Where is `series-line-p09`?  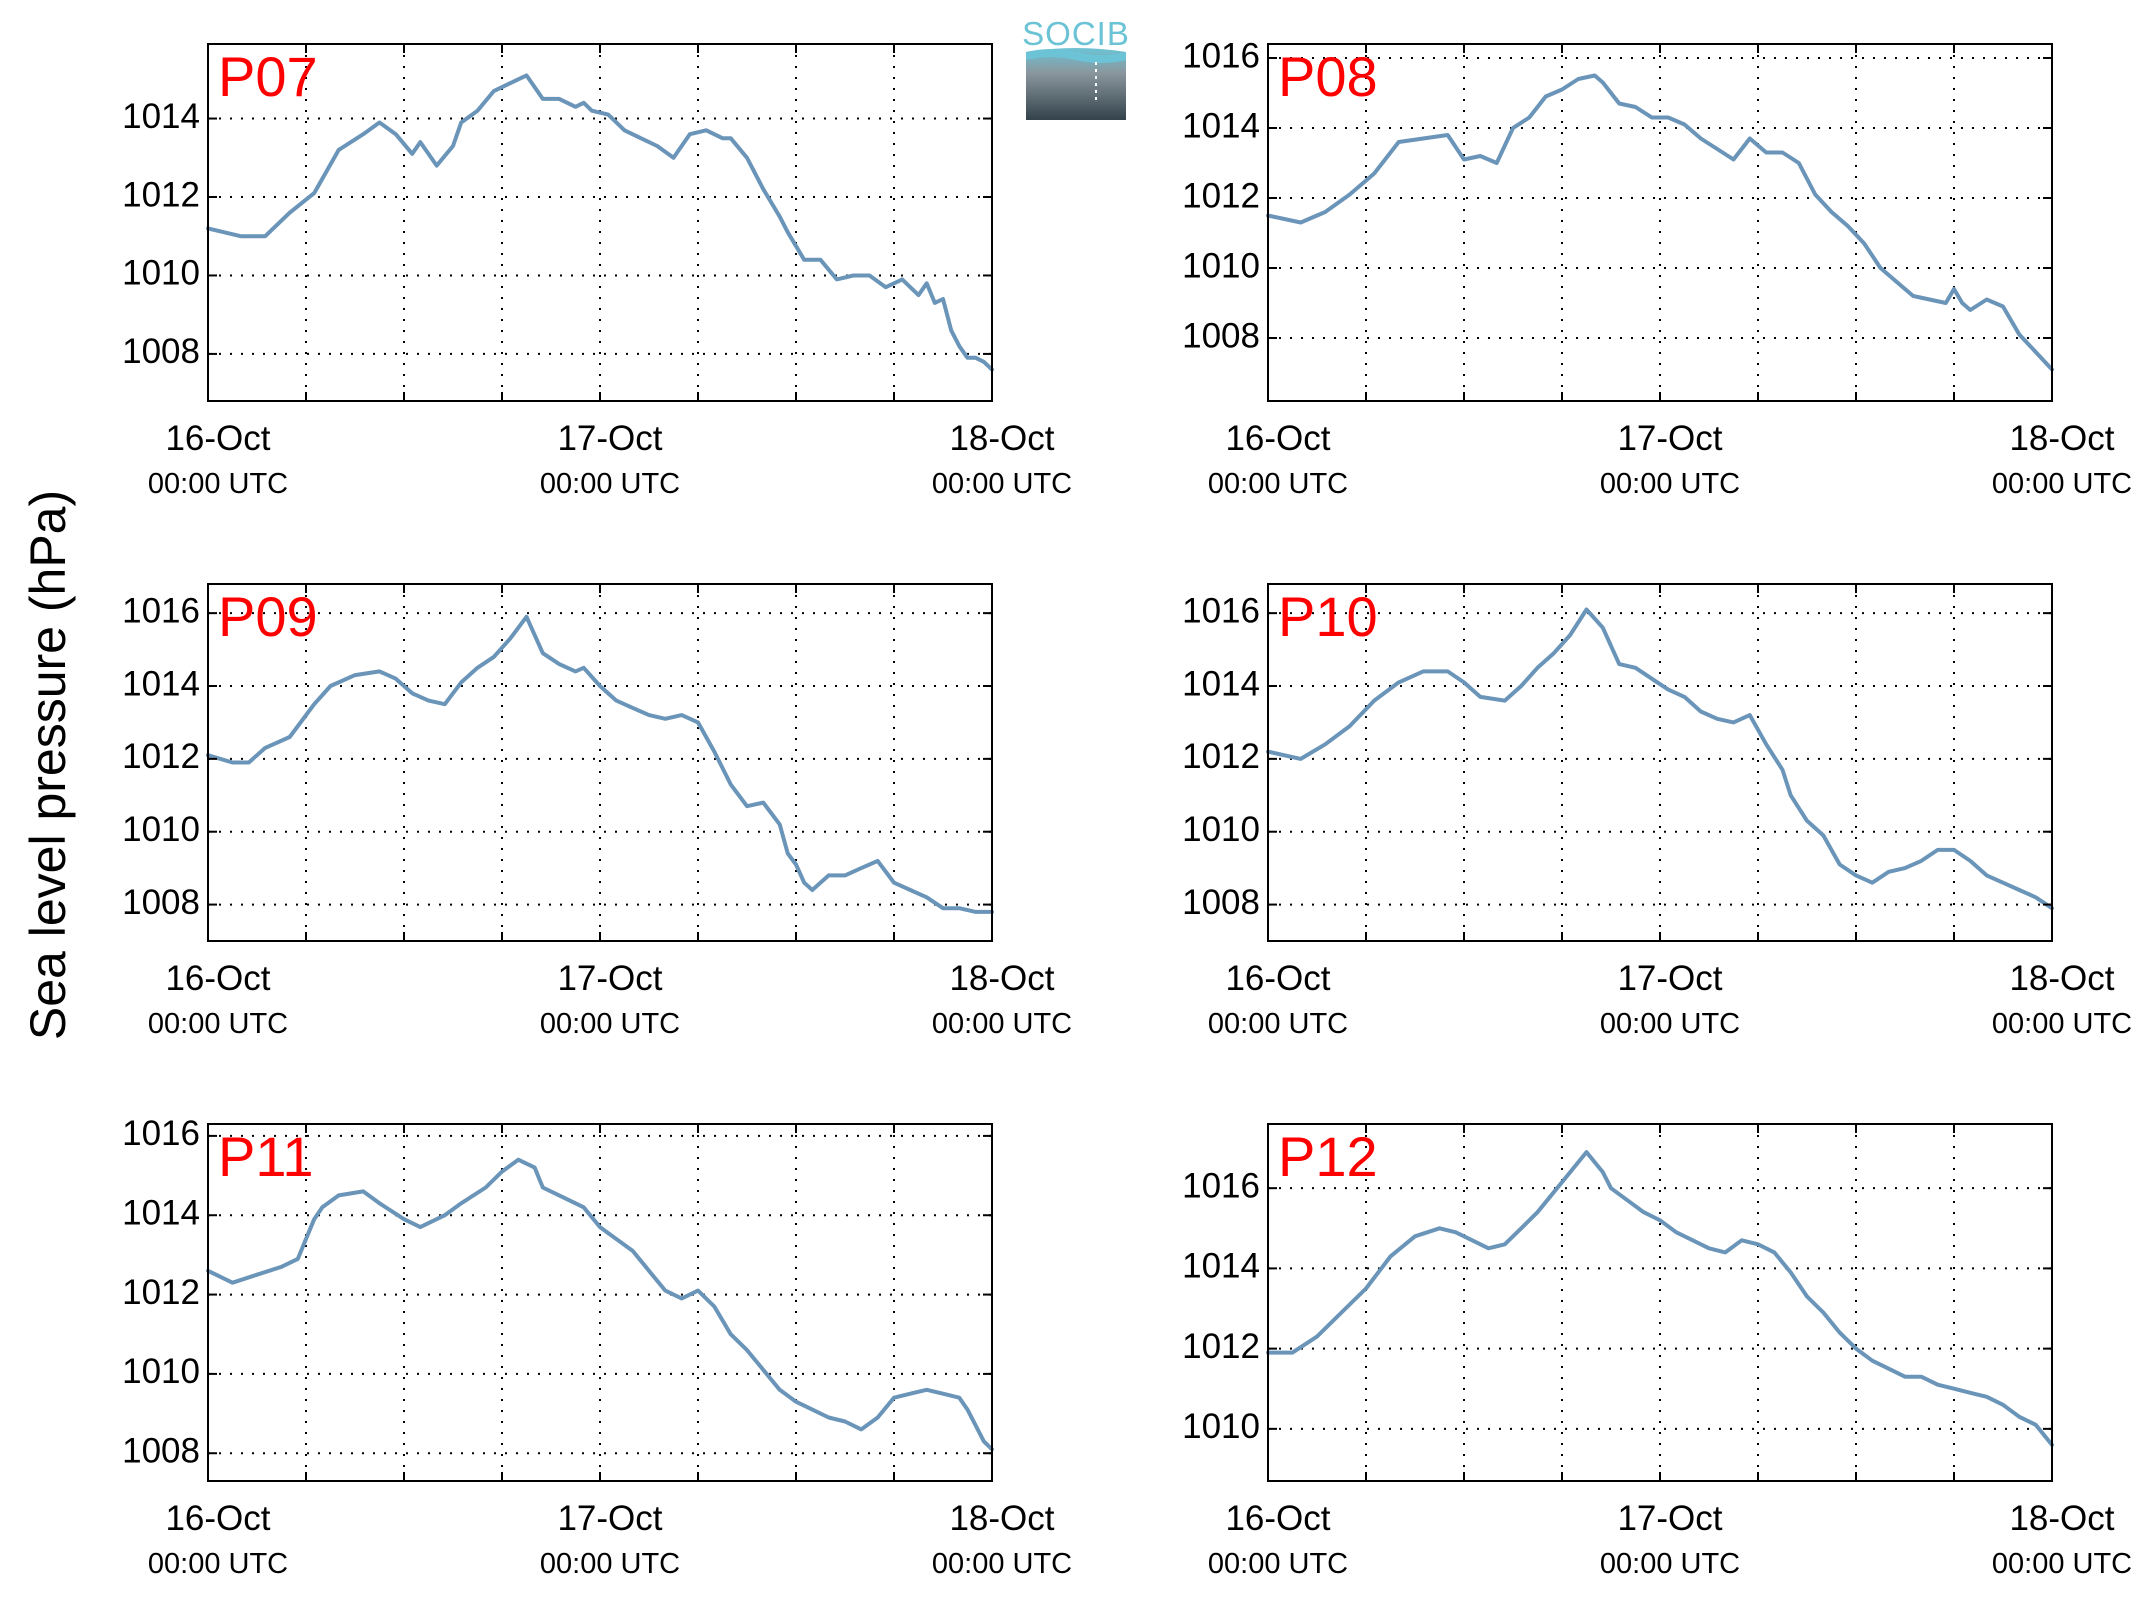 series-line-p09 is located at coordinates (600, 764).